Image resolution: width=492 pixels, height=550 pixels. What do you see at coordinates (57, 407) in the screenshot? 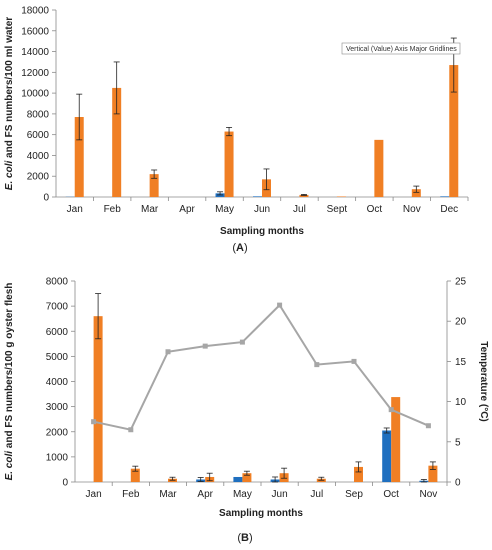
I see `y-tick-label: 3000` at bounding box center [57, 407].